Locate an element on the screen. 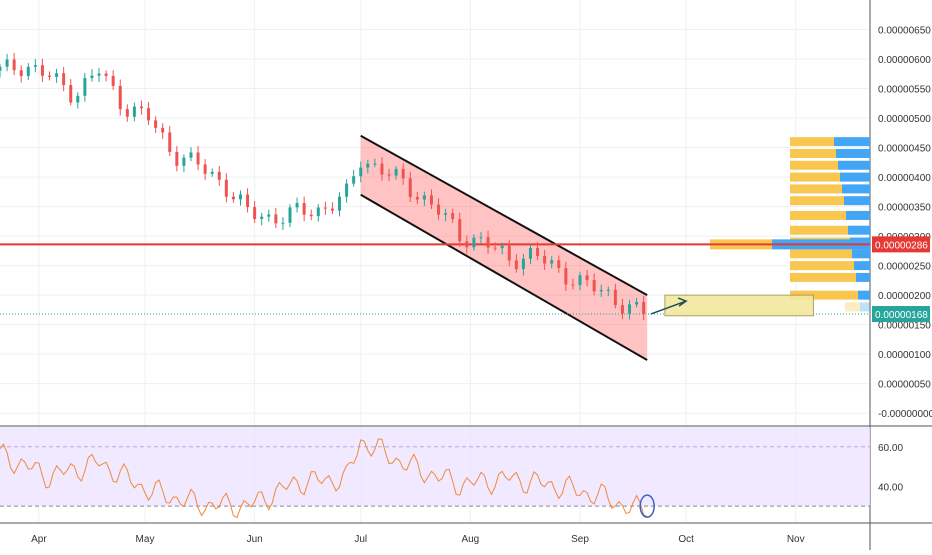 The height and width of the screenshot is (555, 932). y-tick-label: 0.00000250 is located at coordinates (904, 267).